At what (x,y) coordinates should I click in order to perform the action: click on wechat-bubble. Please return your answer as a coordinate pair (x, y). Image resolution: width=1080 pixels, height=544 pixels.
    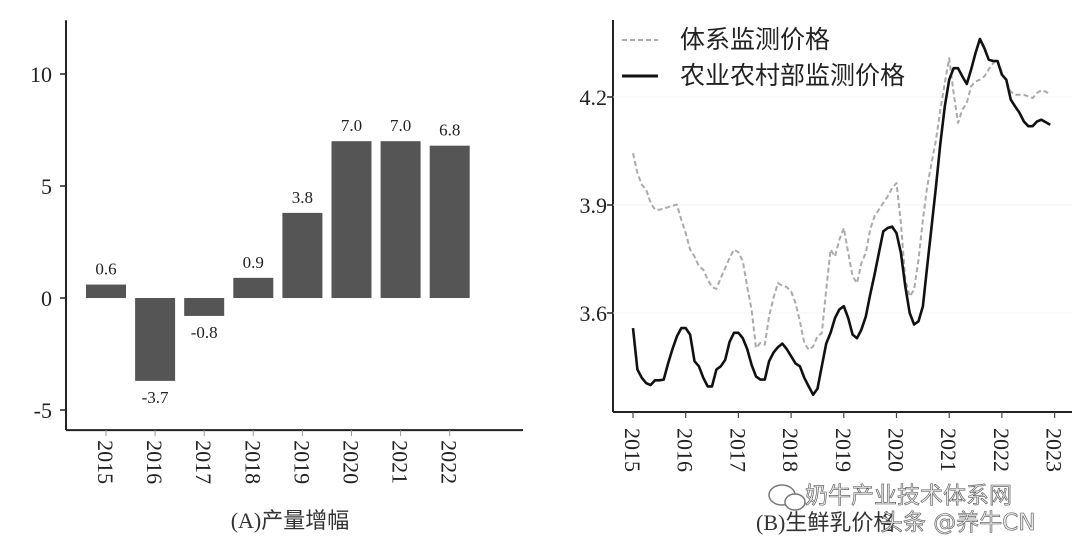
    Looking at the image, I should click on (795, 502).